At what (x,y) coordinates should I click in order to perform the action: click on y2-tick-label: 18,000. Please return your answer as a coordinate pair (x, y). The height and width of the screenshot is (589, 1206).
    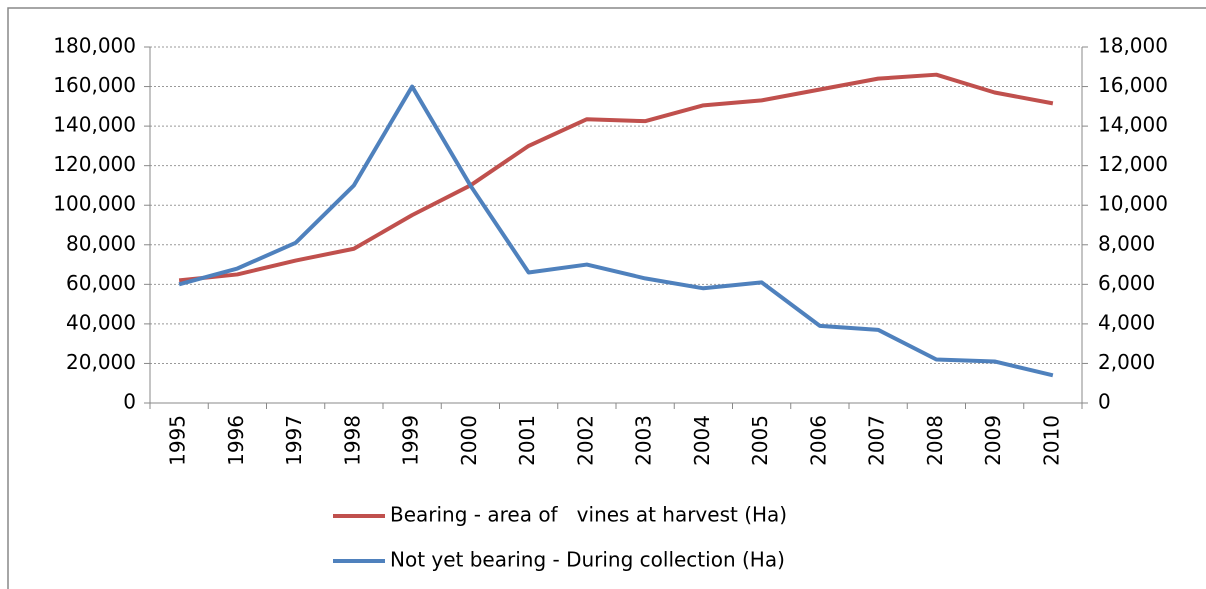
    Looking at the image, I should click on (1133, 46).